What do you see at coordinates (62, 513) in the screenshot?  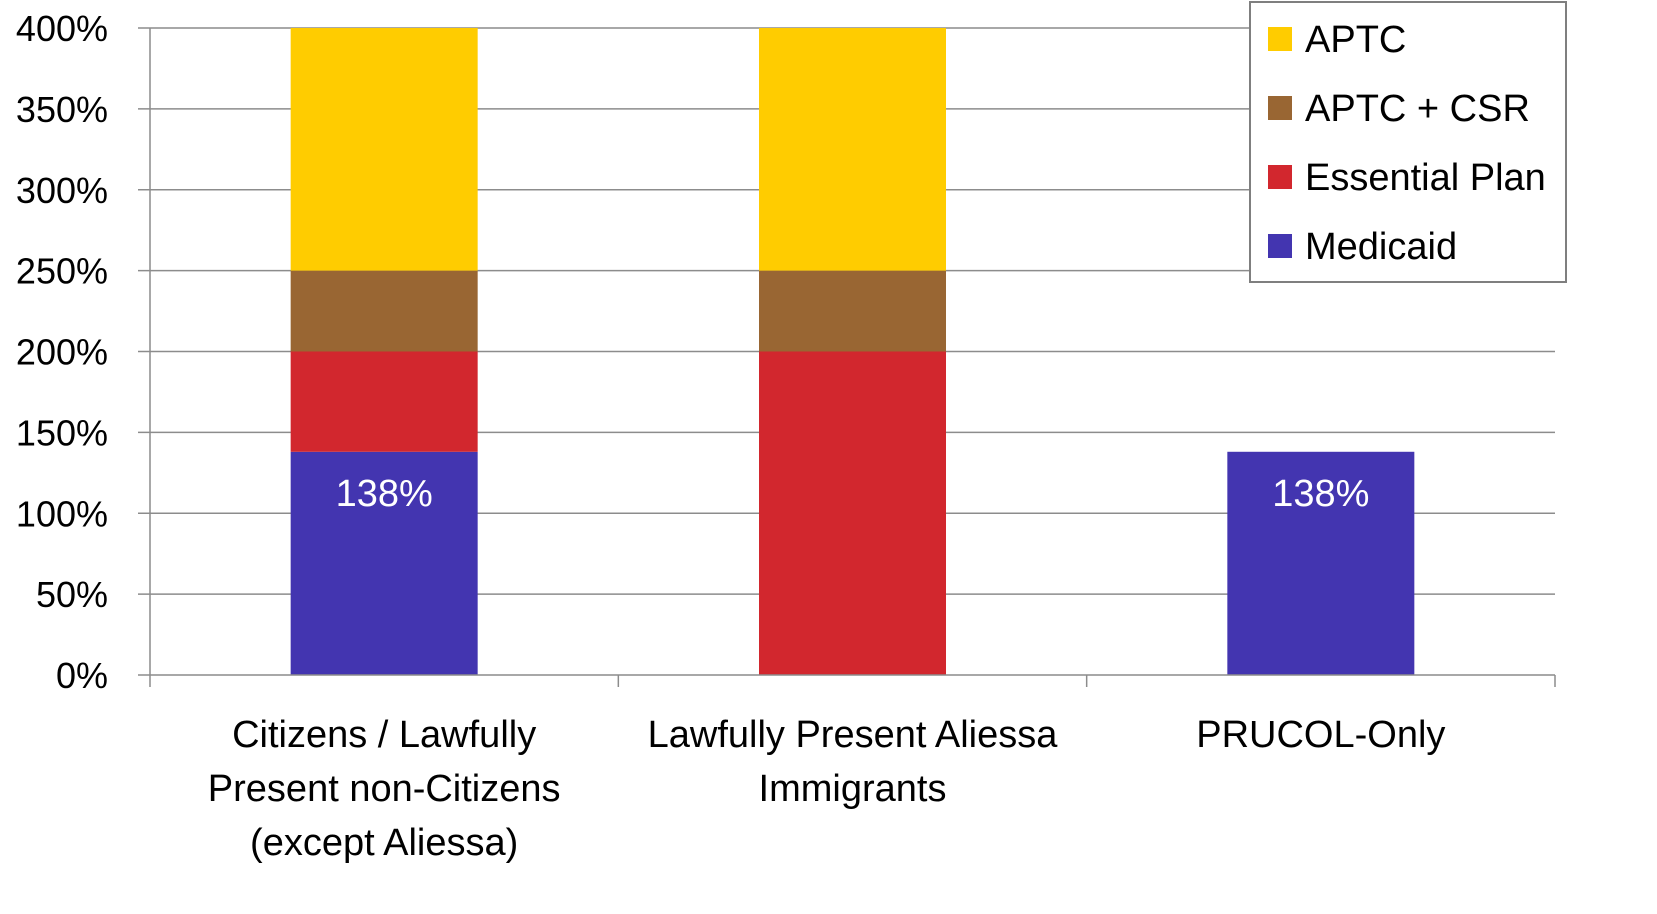 I see `y-tick-label: 100%` at bounding box center [62, 513].